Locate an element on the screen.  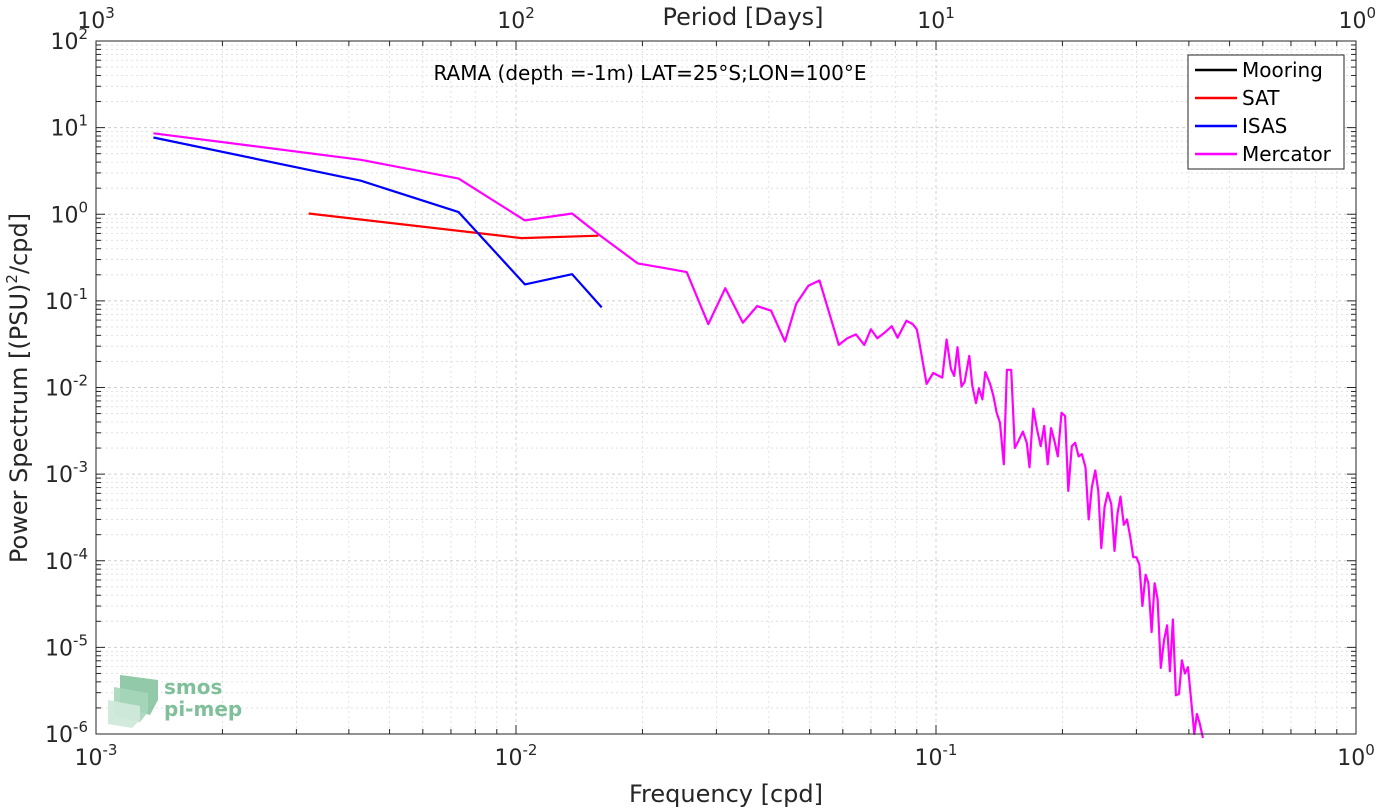
y-tick-label: 10⁻⁶ is located at coordinates (66, 733).